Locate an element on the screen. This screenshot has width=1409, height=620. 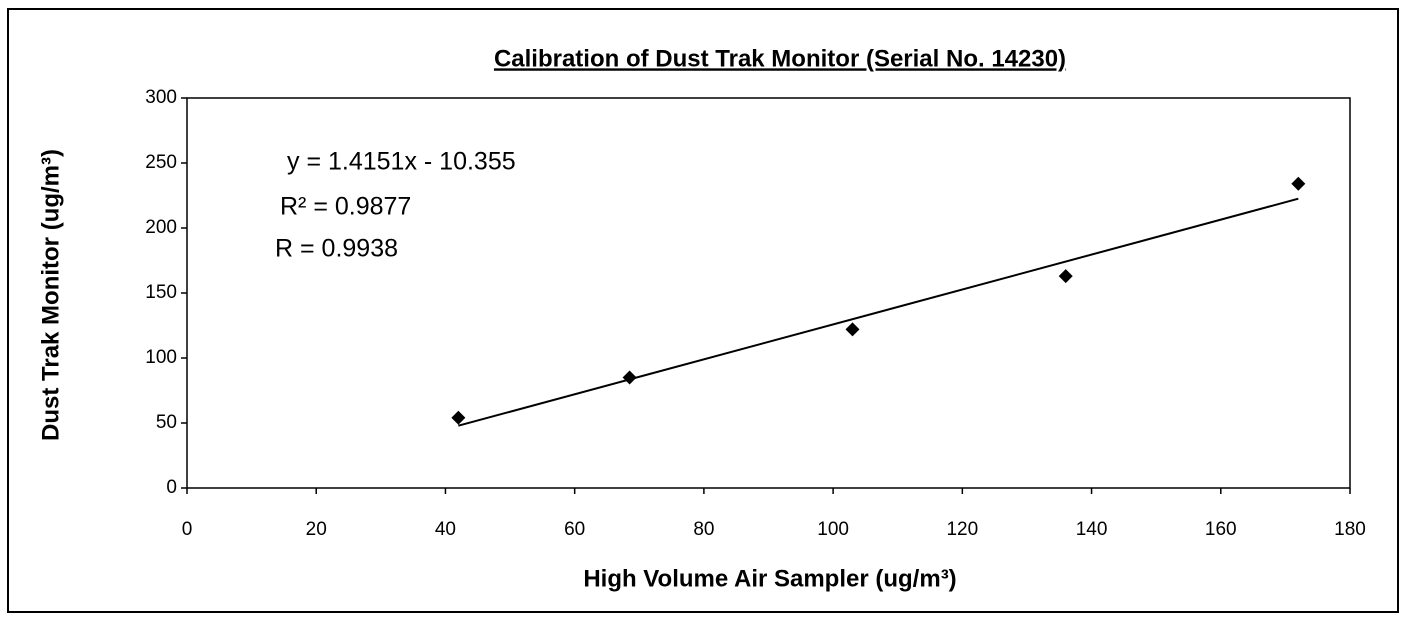
x-tick-label: 20 is located at coordinates (316, 529).